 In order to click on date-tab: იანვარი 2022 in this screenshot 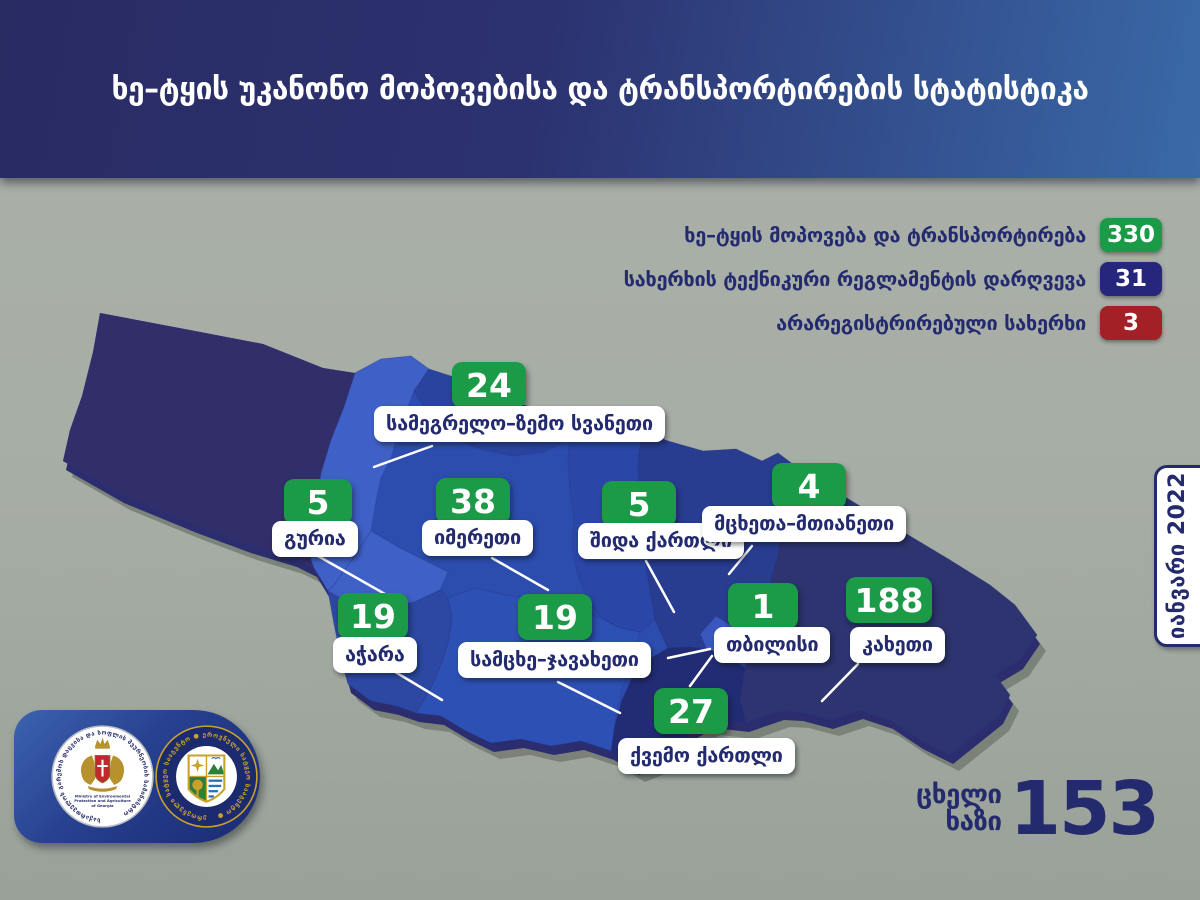, I will do `click(1177, 556)`.